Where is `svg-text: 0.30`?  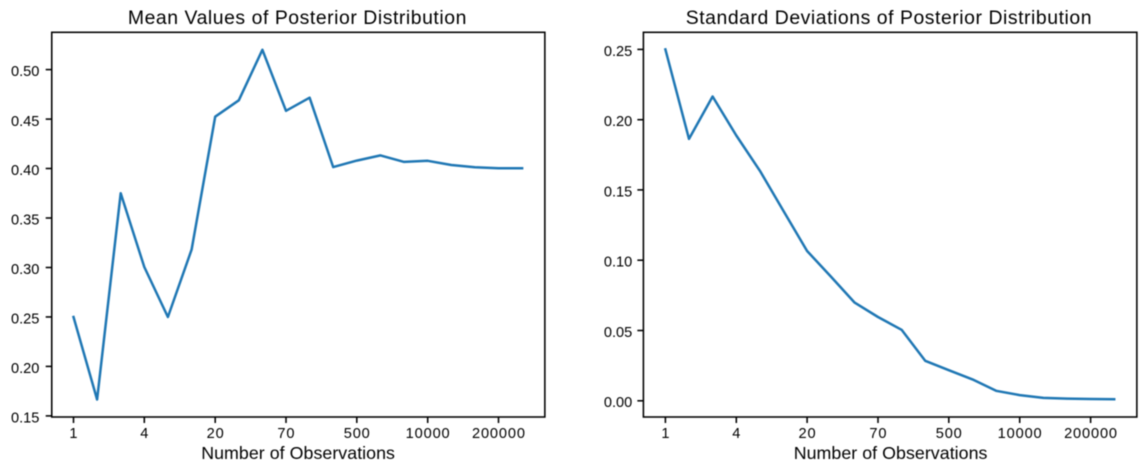 svg-text: 0.30 is located at coordinates (25, 270).